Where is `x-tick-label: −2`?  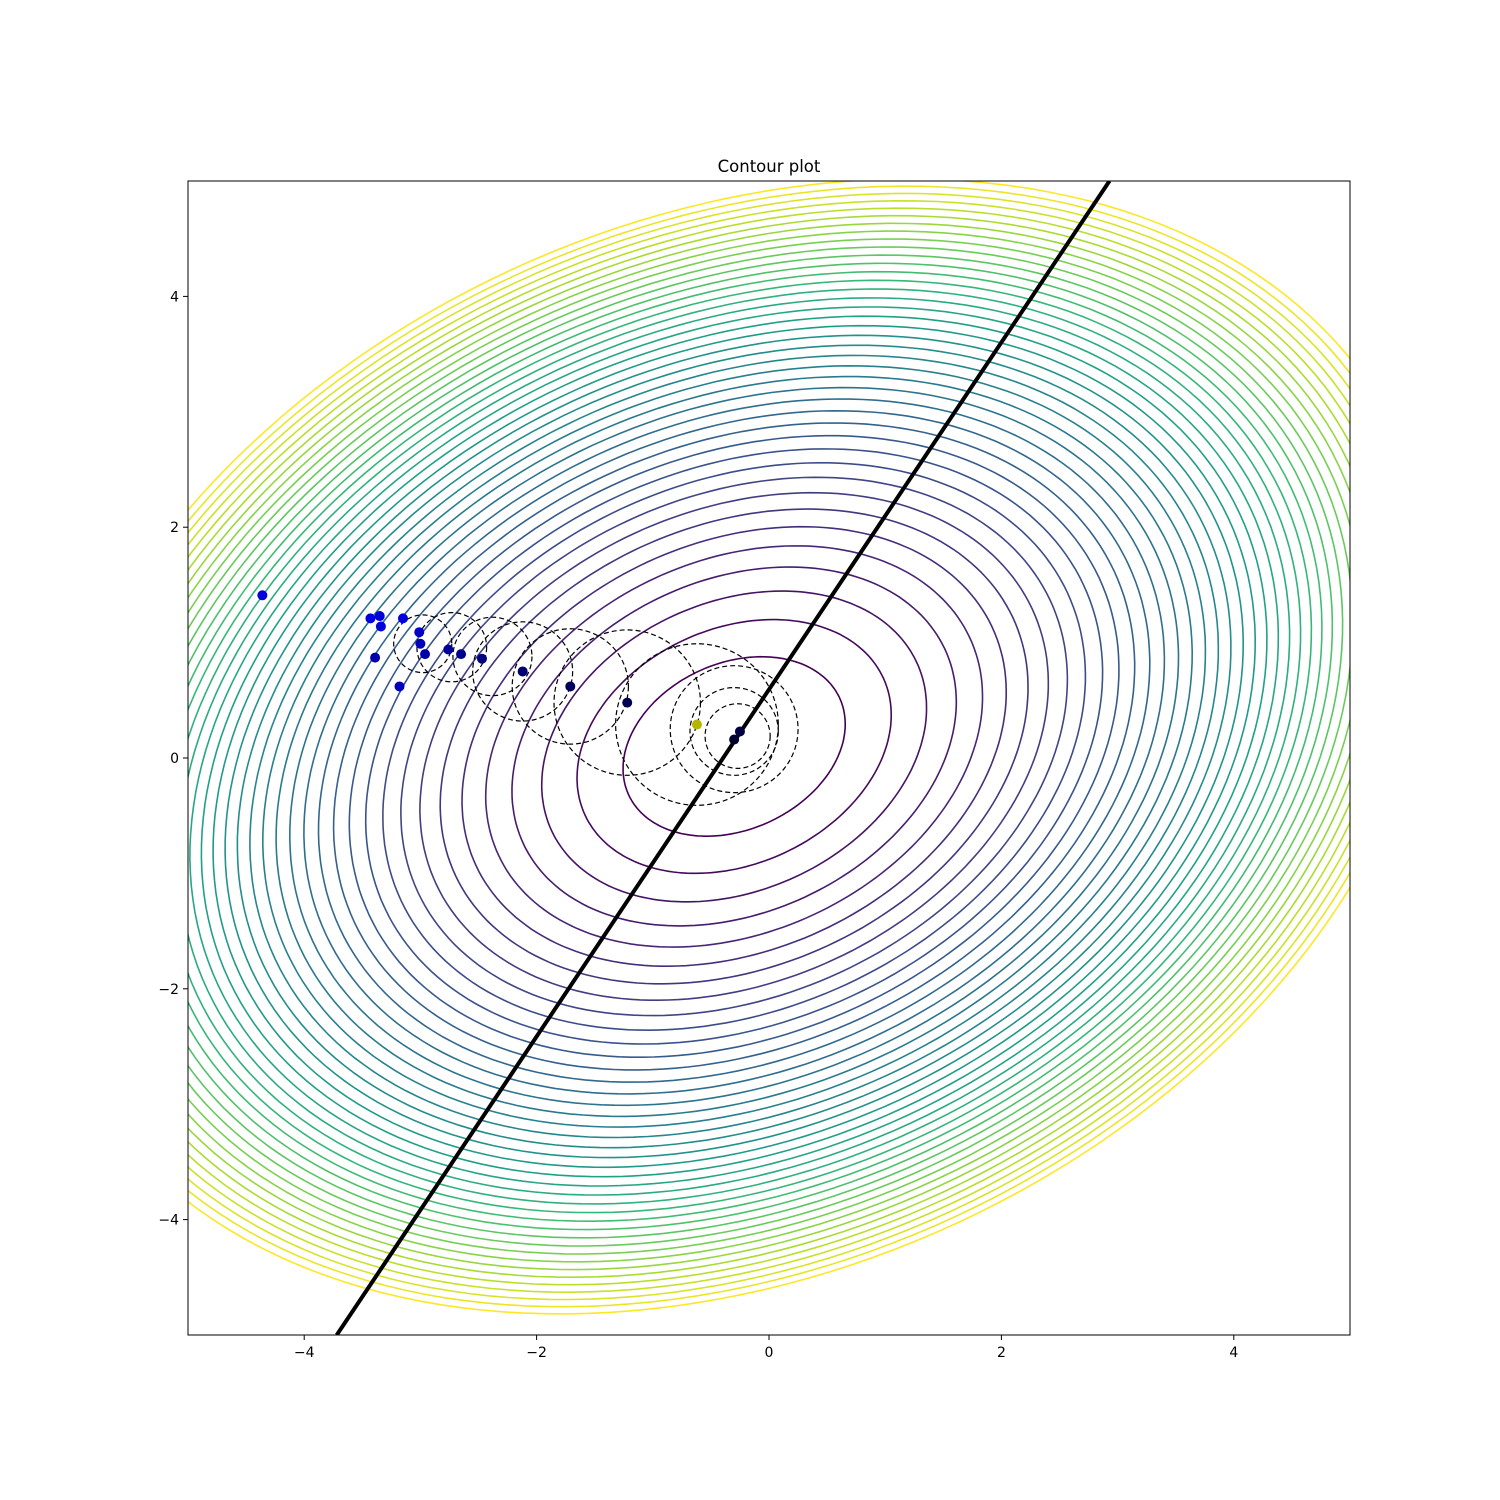 x-tick-label: −2 is located at coordinates (536, 1353).